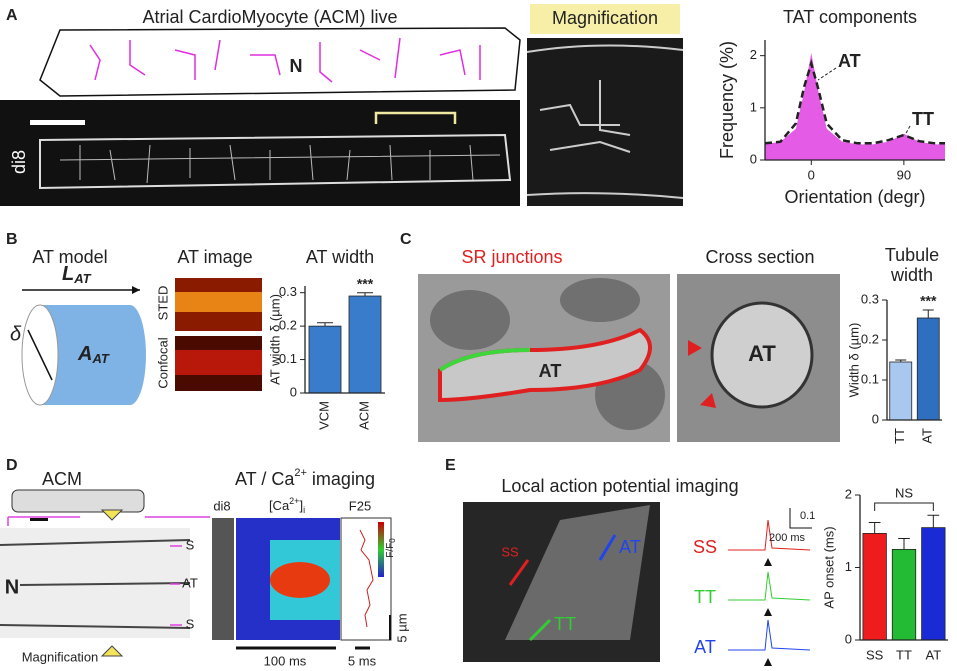 The image size is (957, 671). I want to click on x-tick-label: ACM, so click(363, 415).